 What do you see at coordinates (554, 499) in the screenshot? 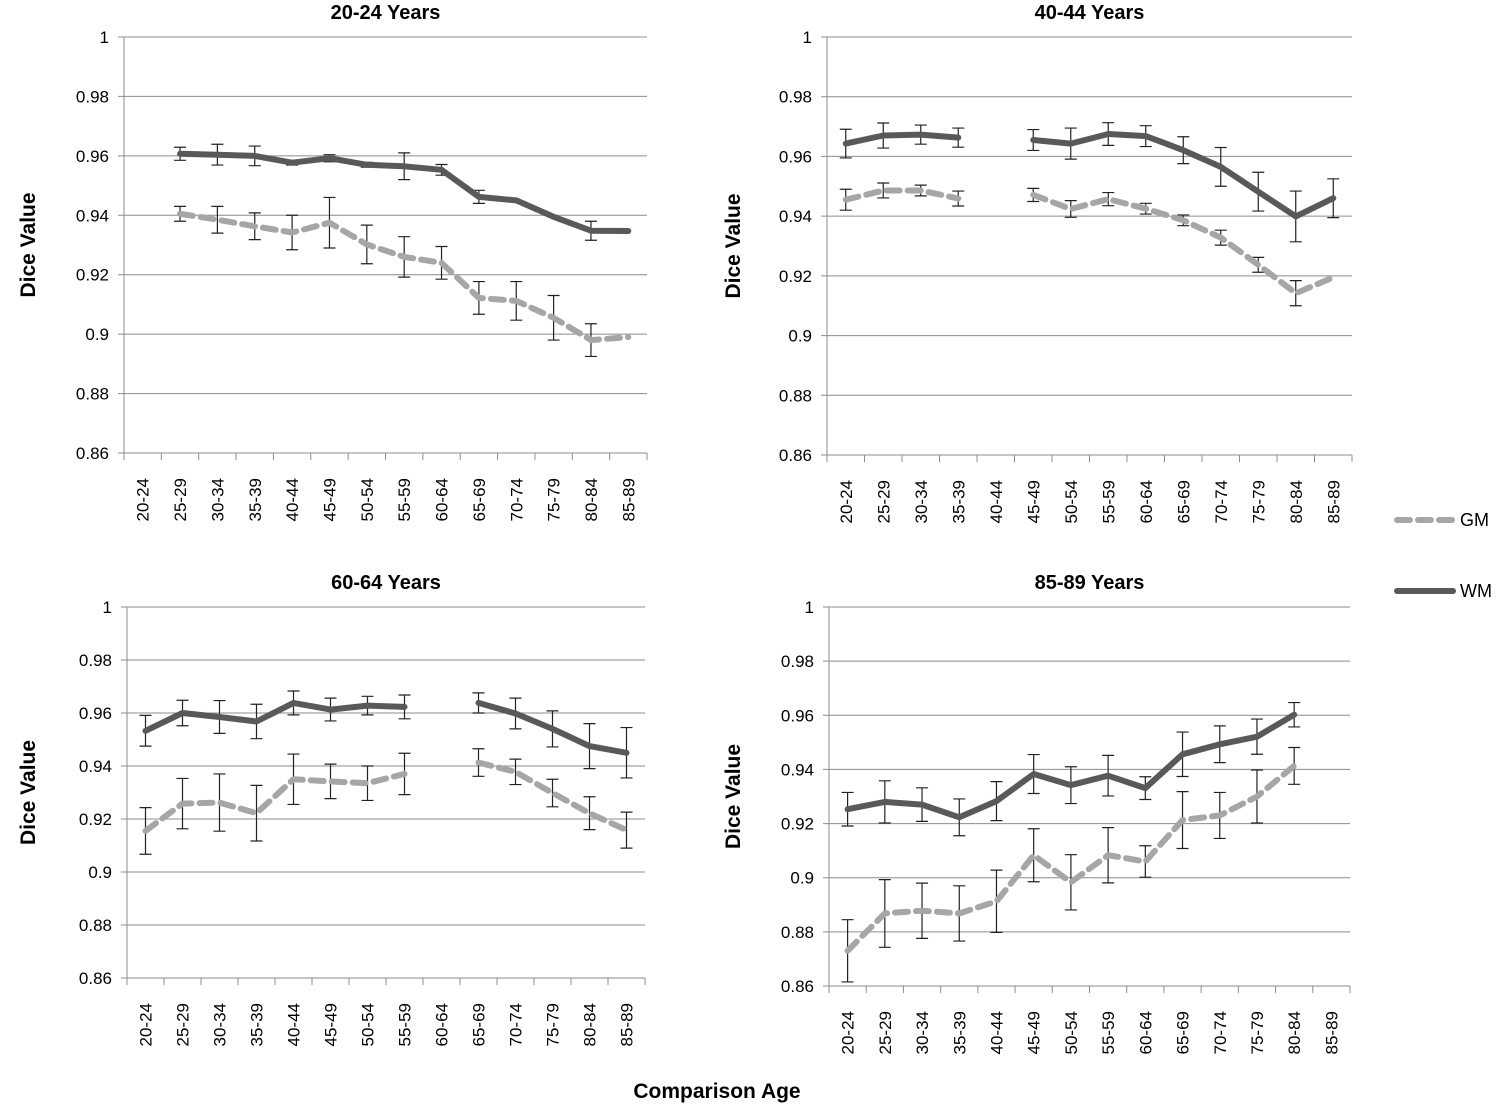
I see `x-tick-label: 75-79` at bounding box center [554, 499].